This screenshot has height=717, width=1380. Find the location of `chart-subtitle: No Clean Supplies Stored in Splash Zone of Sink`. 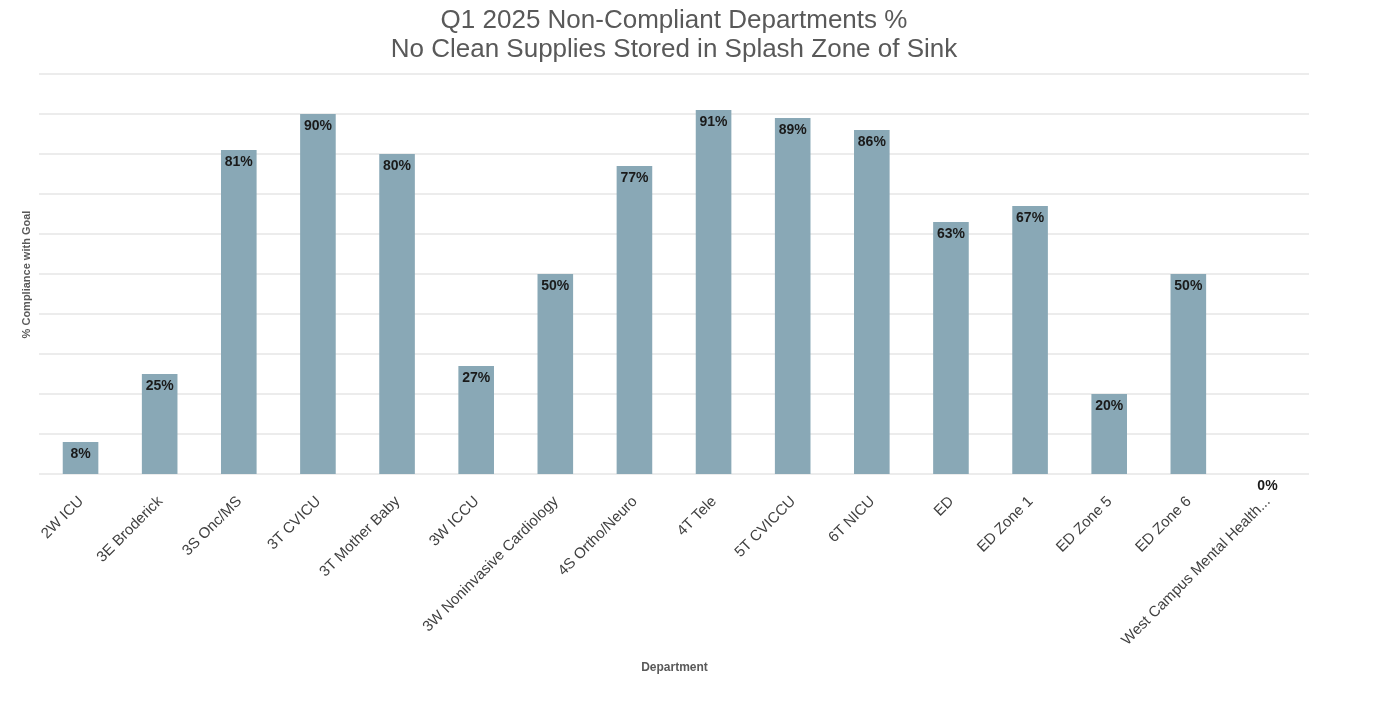

chart-subtitle: No Clean Supplies Stored in Splash Zone of Sink is located at coordinates (674, 47).